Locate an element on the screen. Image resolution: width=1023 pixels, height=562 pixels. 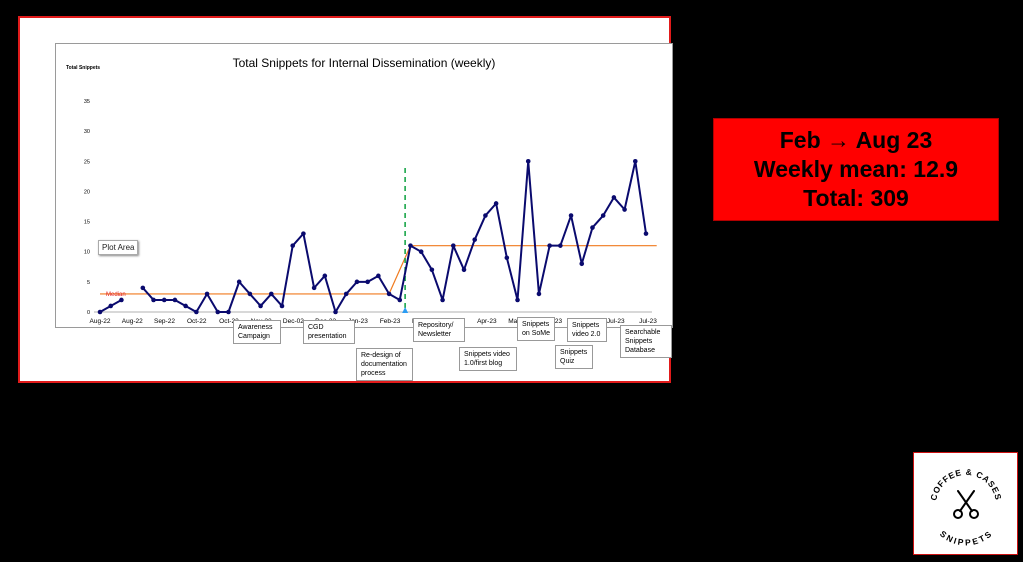
series-line is located at coordinates (394, 236).